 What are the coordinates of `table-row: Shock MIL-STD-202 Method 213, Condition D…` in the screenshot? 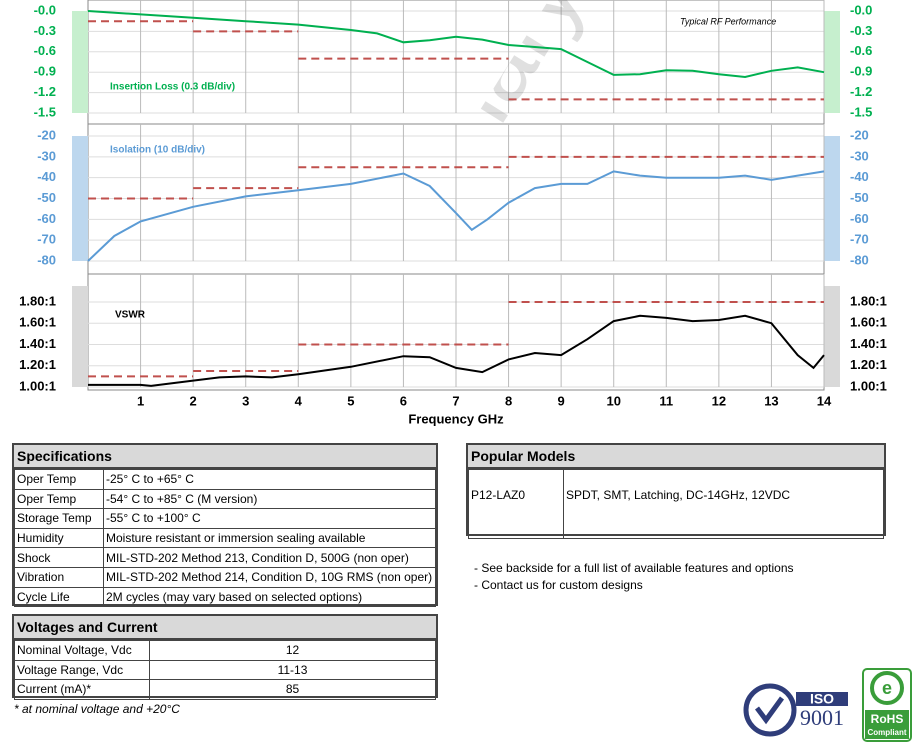 It's located at (225, 557).